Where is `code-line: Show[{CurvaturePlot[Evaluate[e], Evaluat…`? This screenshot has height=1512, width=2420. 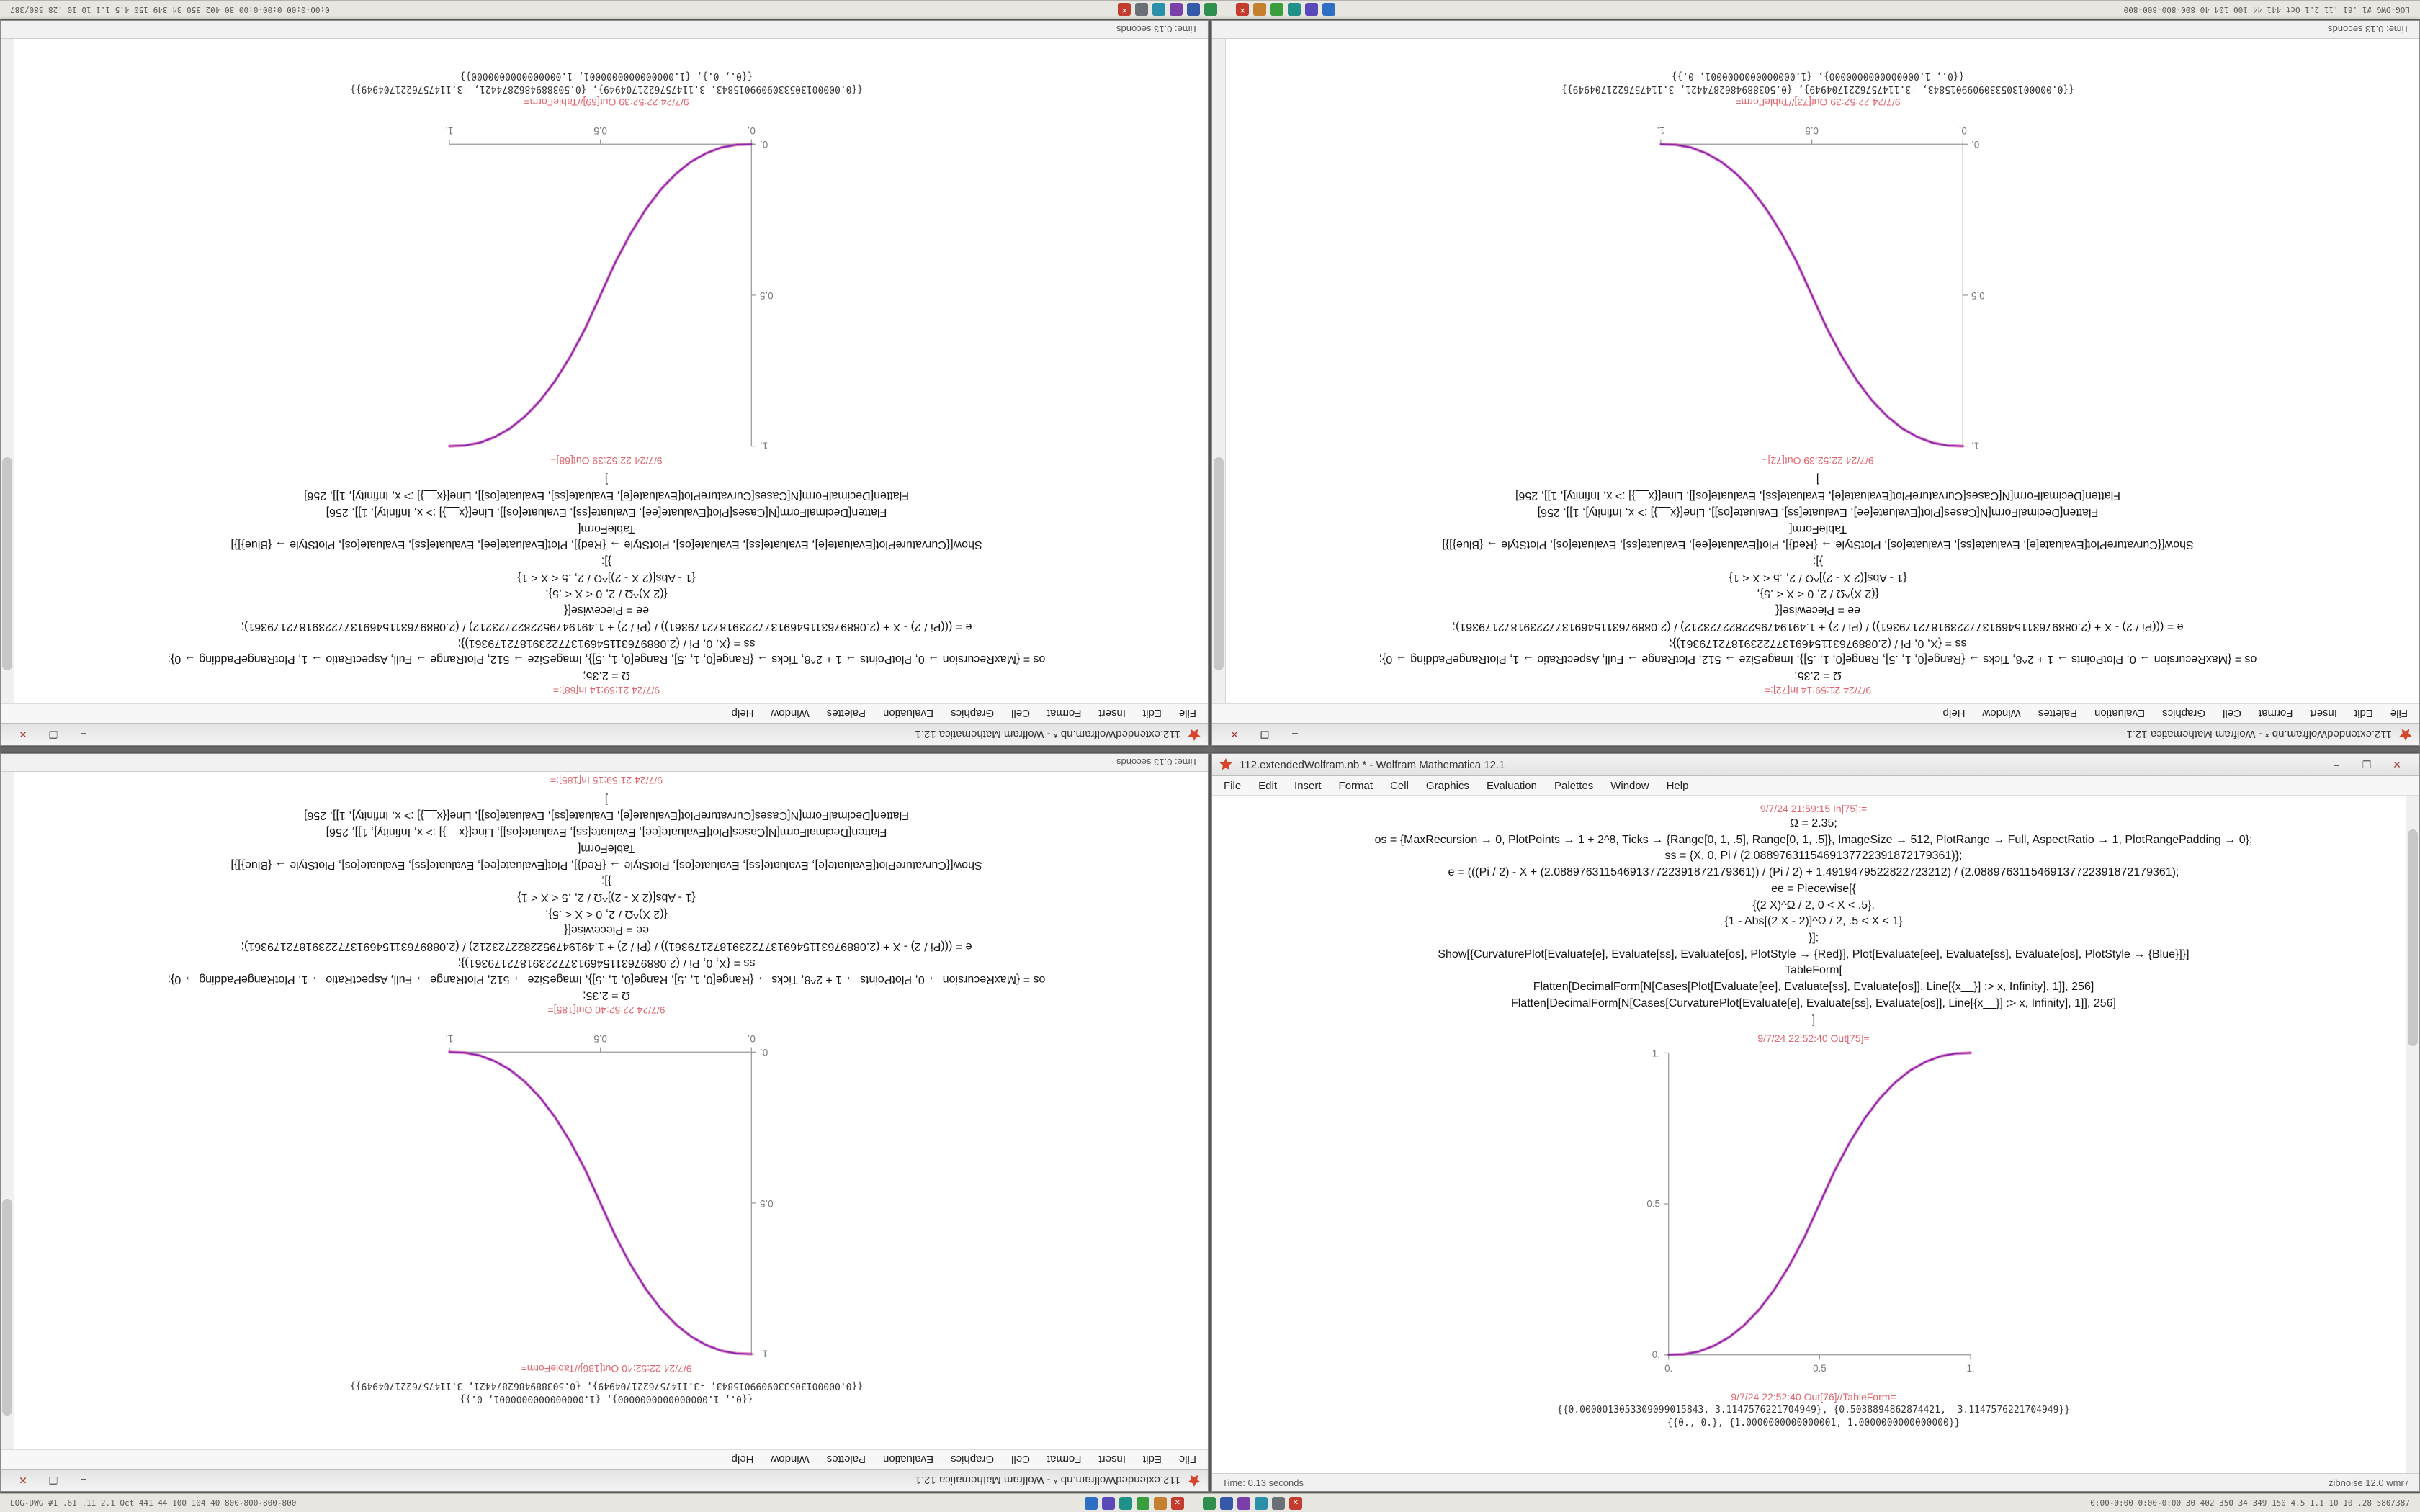
code-line: Show[{CurvaturePlot[Evaluate[e], Evaluat… is located at coordinates (606, 864).